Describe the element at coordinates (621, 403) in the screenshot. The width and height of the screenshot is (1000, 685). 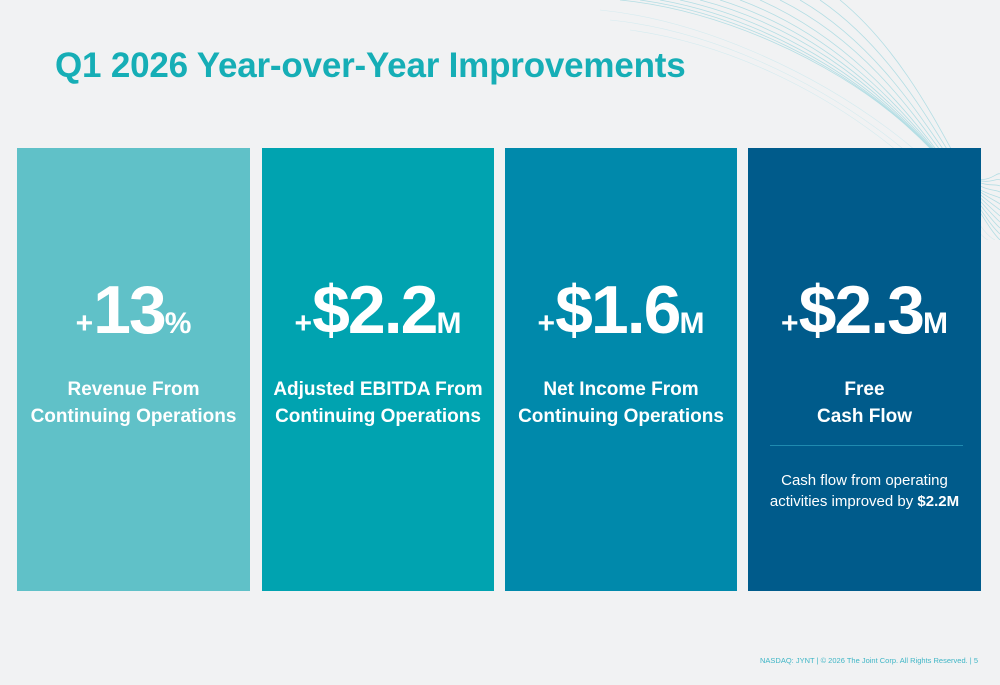
I see `metric-label: Net Income From Continuing Operations` at that location.